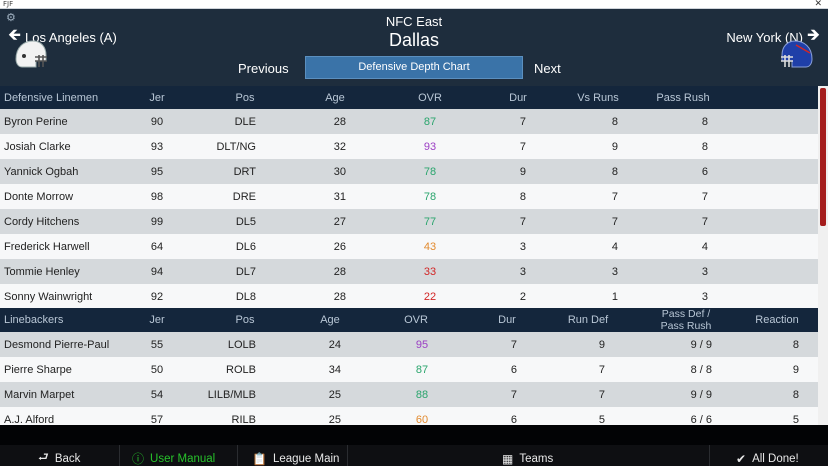  What do you see at coordinates (508, 458) in the screenshot?
I see `teams-roster-icon: ▦` at bounding box center [508, 458].